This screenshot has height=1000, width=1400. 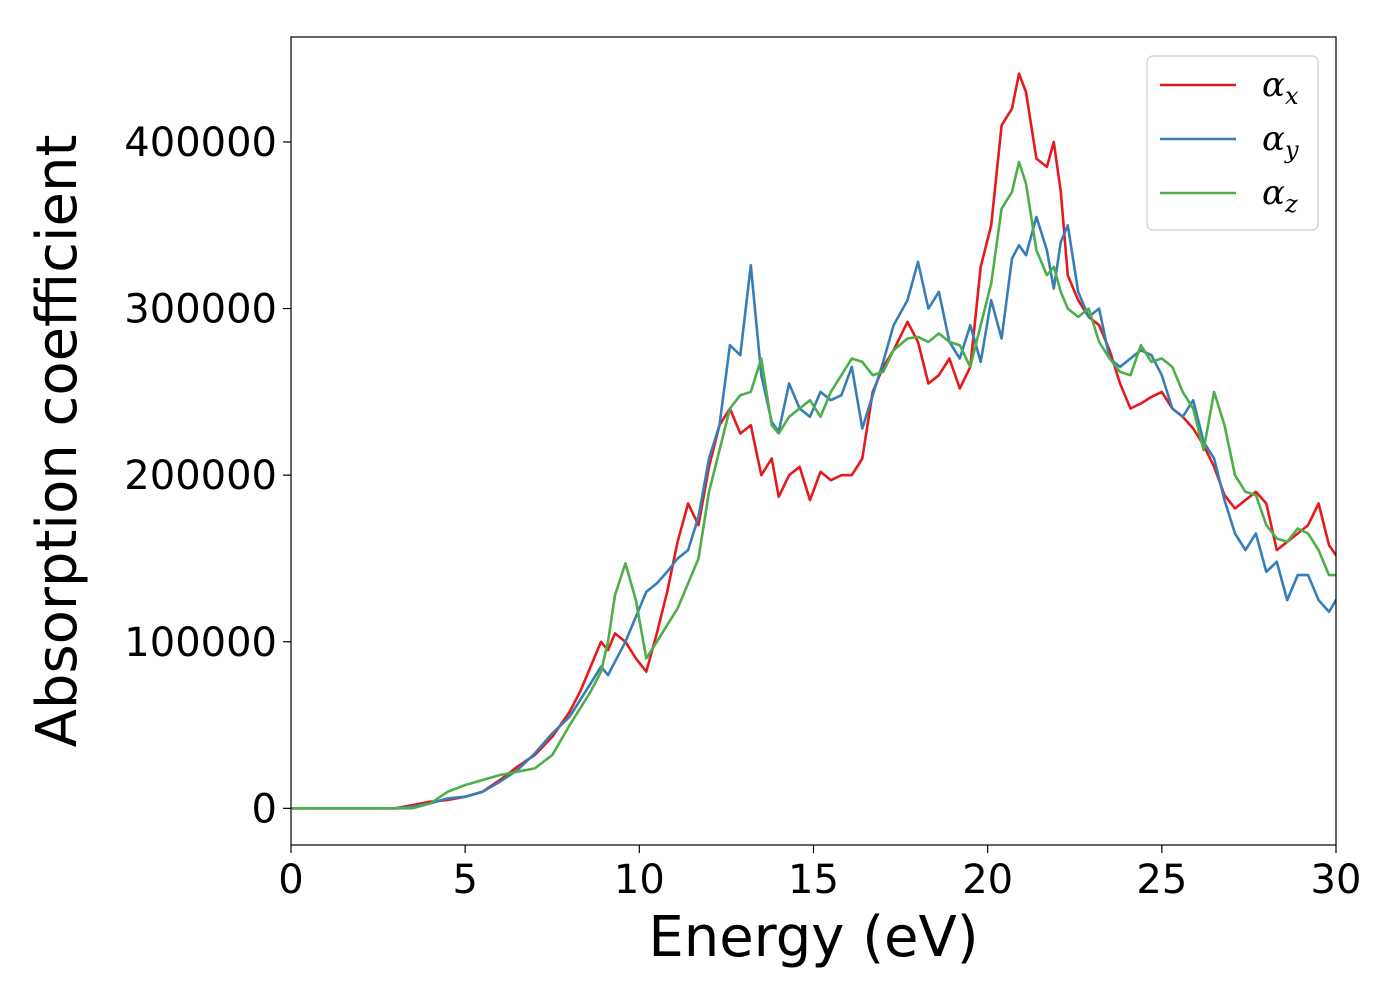 What do you see at coordinates (1161, 880) in the screenshot?
I see `x-tick-label: 25` at bounding box center [1161, 880].